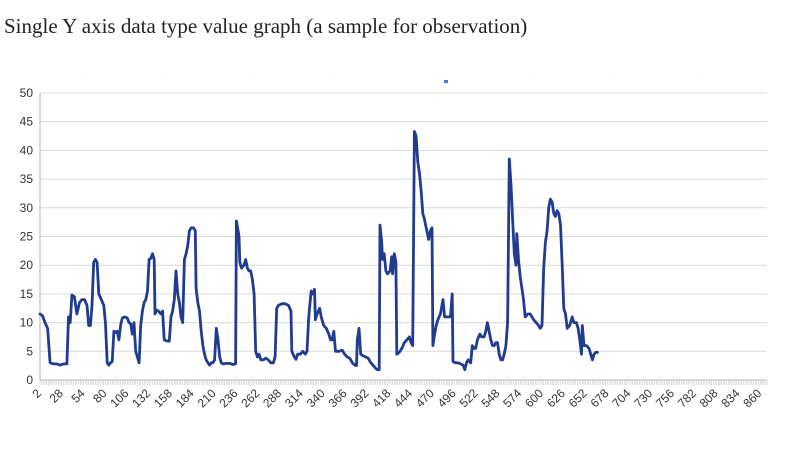 The height and width of the screenshot is (465, 799). Describe the element at coordinates (27, 208) in the screenshot. I see `y-tick-label-30: 30` at that location.